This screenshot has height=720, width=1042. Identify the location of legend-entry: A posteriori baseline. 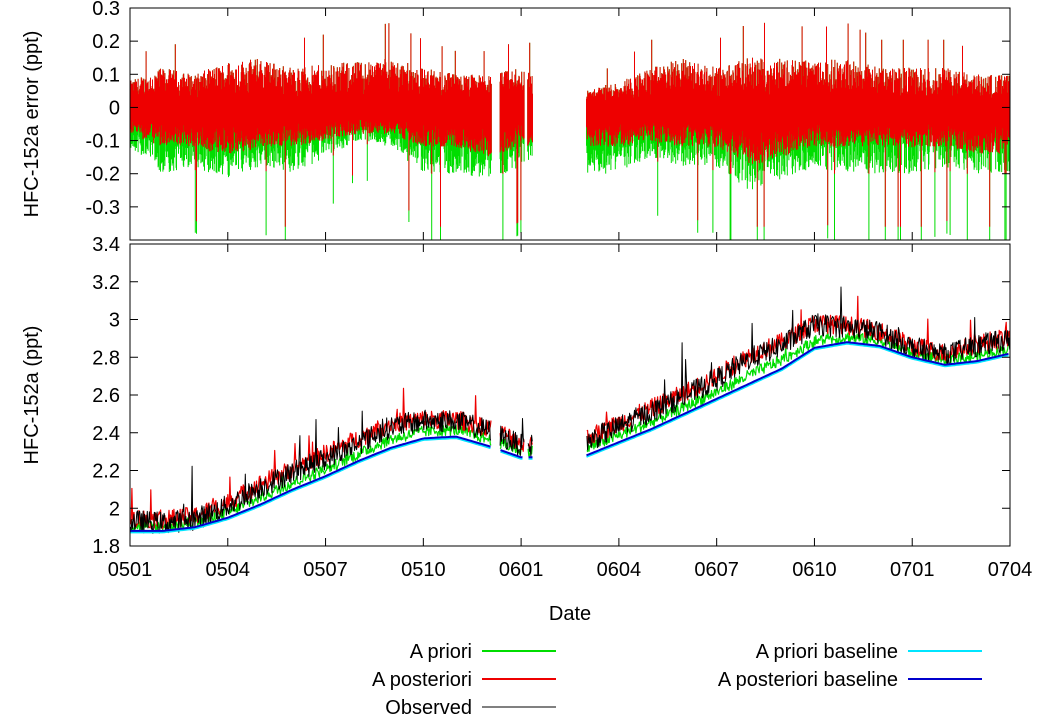
(850, 680).